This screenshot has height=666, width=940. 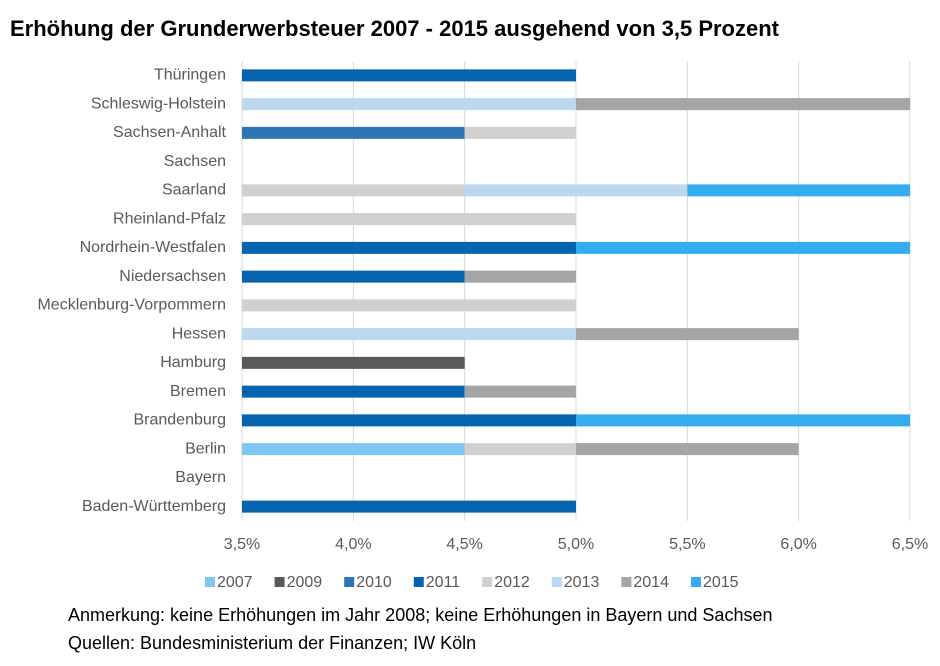 What do you see at coordinates (190, 75) in the screenshot?
I see `y-tick-label: Thüringen` at bounding box center [190, 75].